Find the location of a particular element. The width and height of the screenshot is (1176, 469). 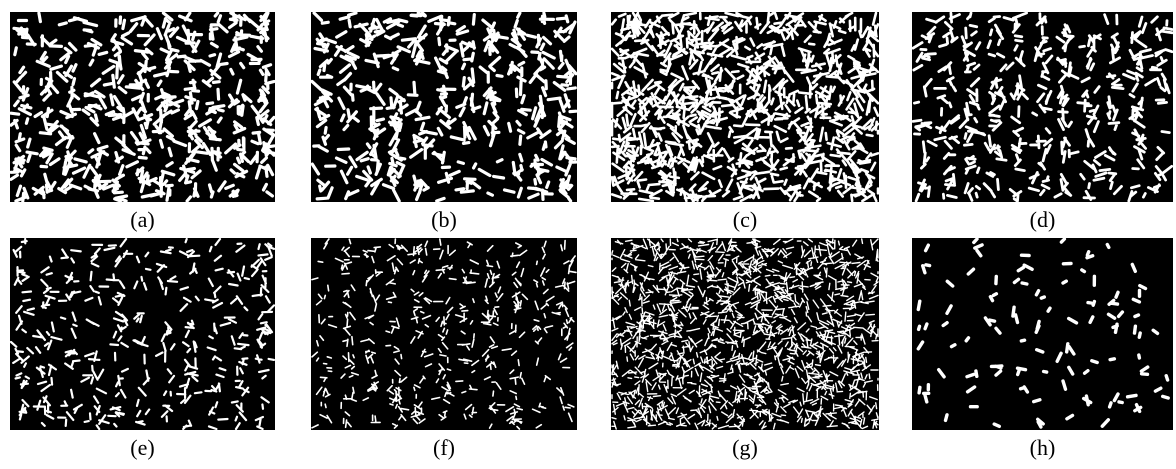

panel-caption: (e) is located at coordinates (142, 447).